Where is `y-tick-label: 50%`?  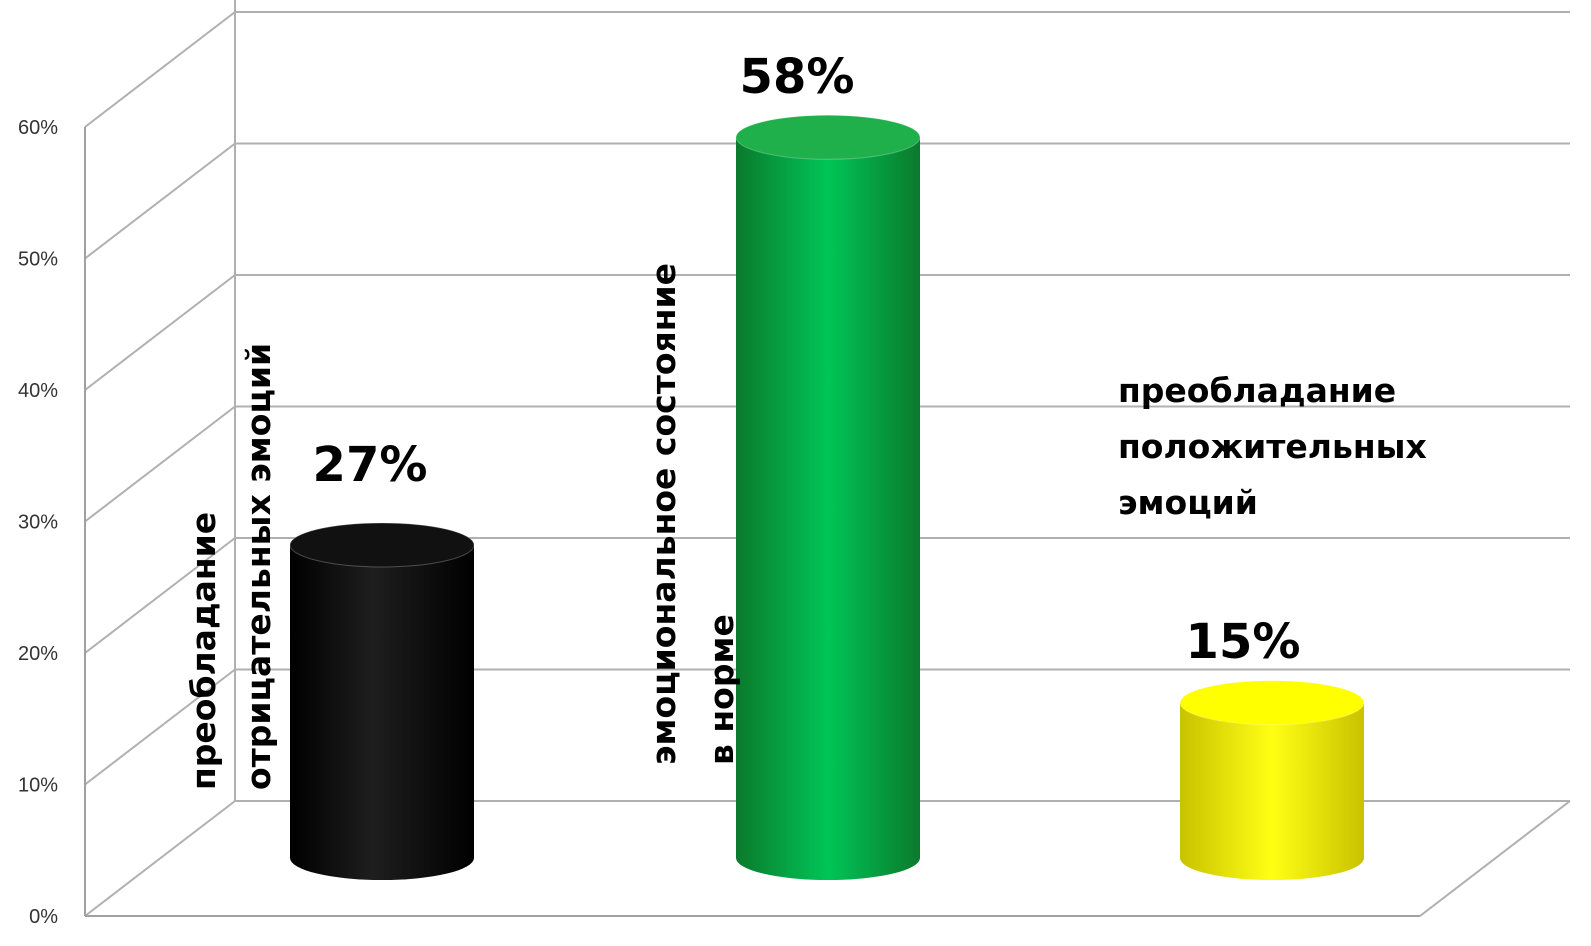 y-tick-label: 50% is located at coordinates (38, 260).